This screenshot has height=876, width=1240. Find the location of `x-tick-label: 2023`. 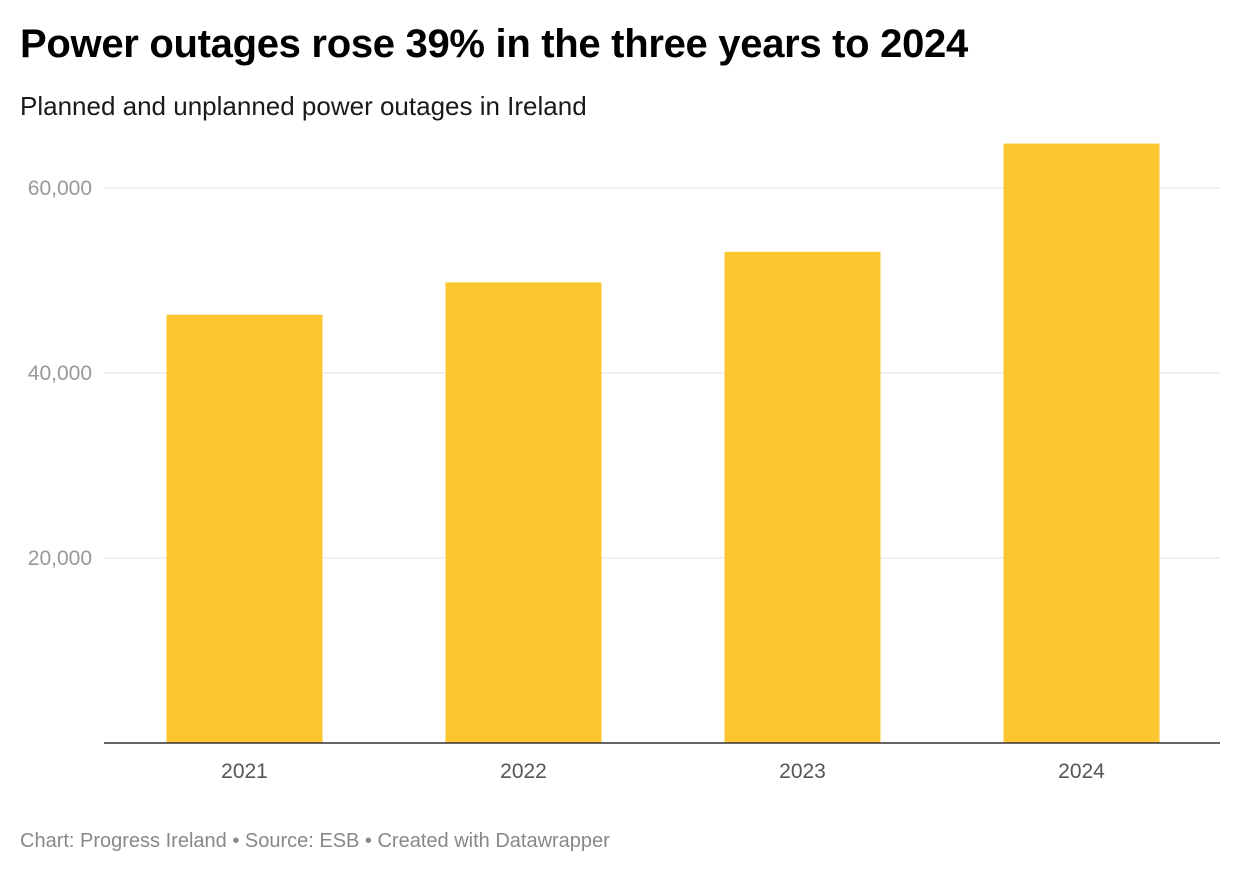

x-tick-label: 2023 is located at coordinates (802, 771).